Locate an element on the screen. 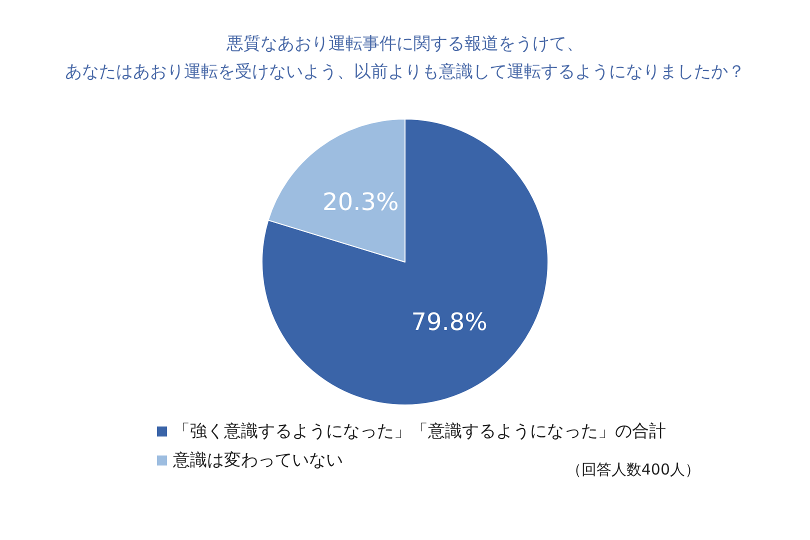 The image size is (810, 540). chart-title: 悪質なあおり運転事件に関する報道をうけて、 is located at coordinates (405, 44).